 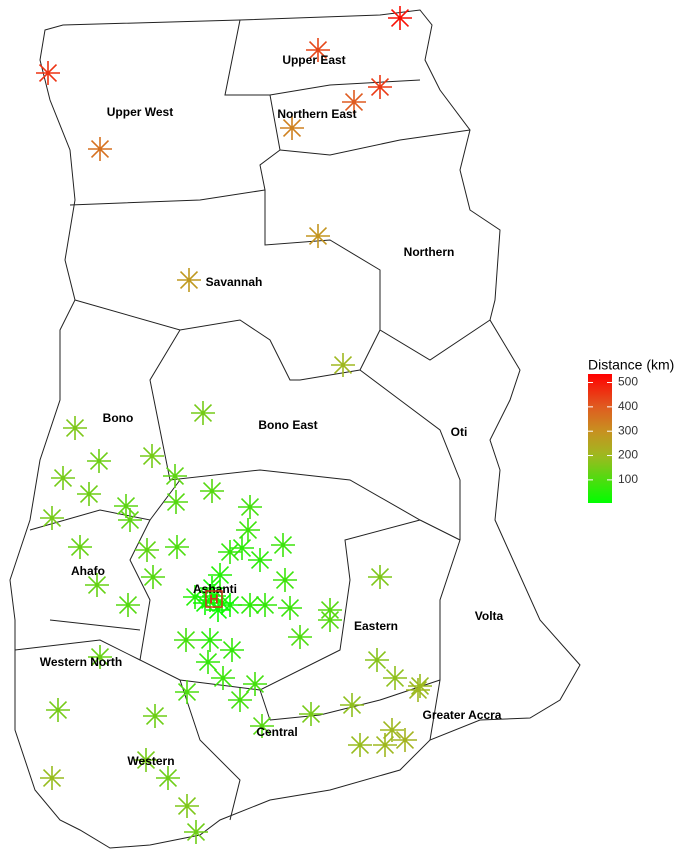 What do you see at coordinates (628, 382) in the screenshot?
I see `tick-label: 500` at bounding box center [628, 382].